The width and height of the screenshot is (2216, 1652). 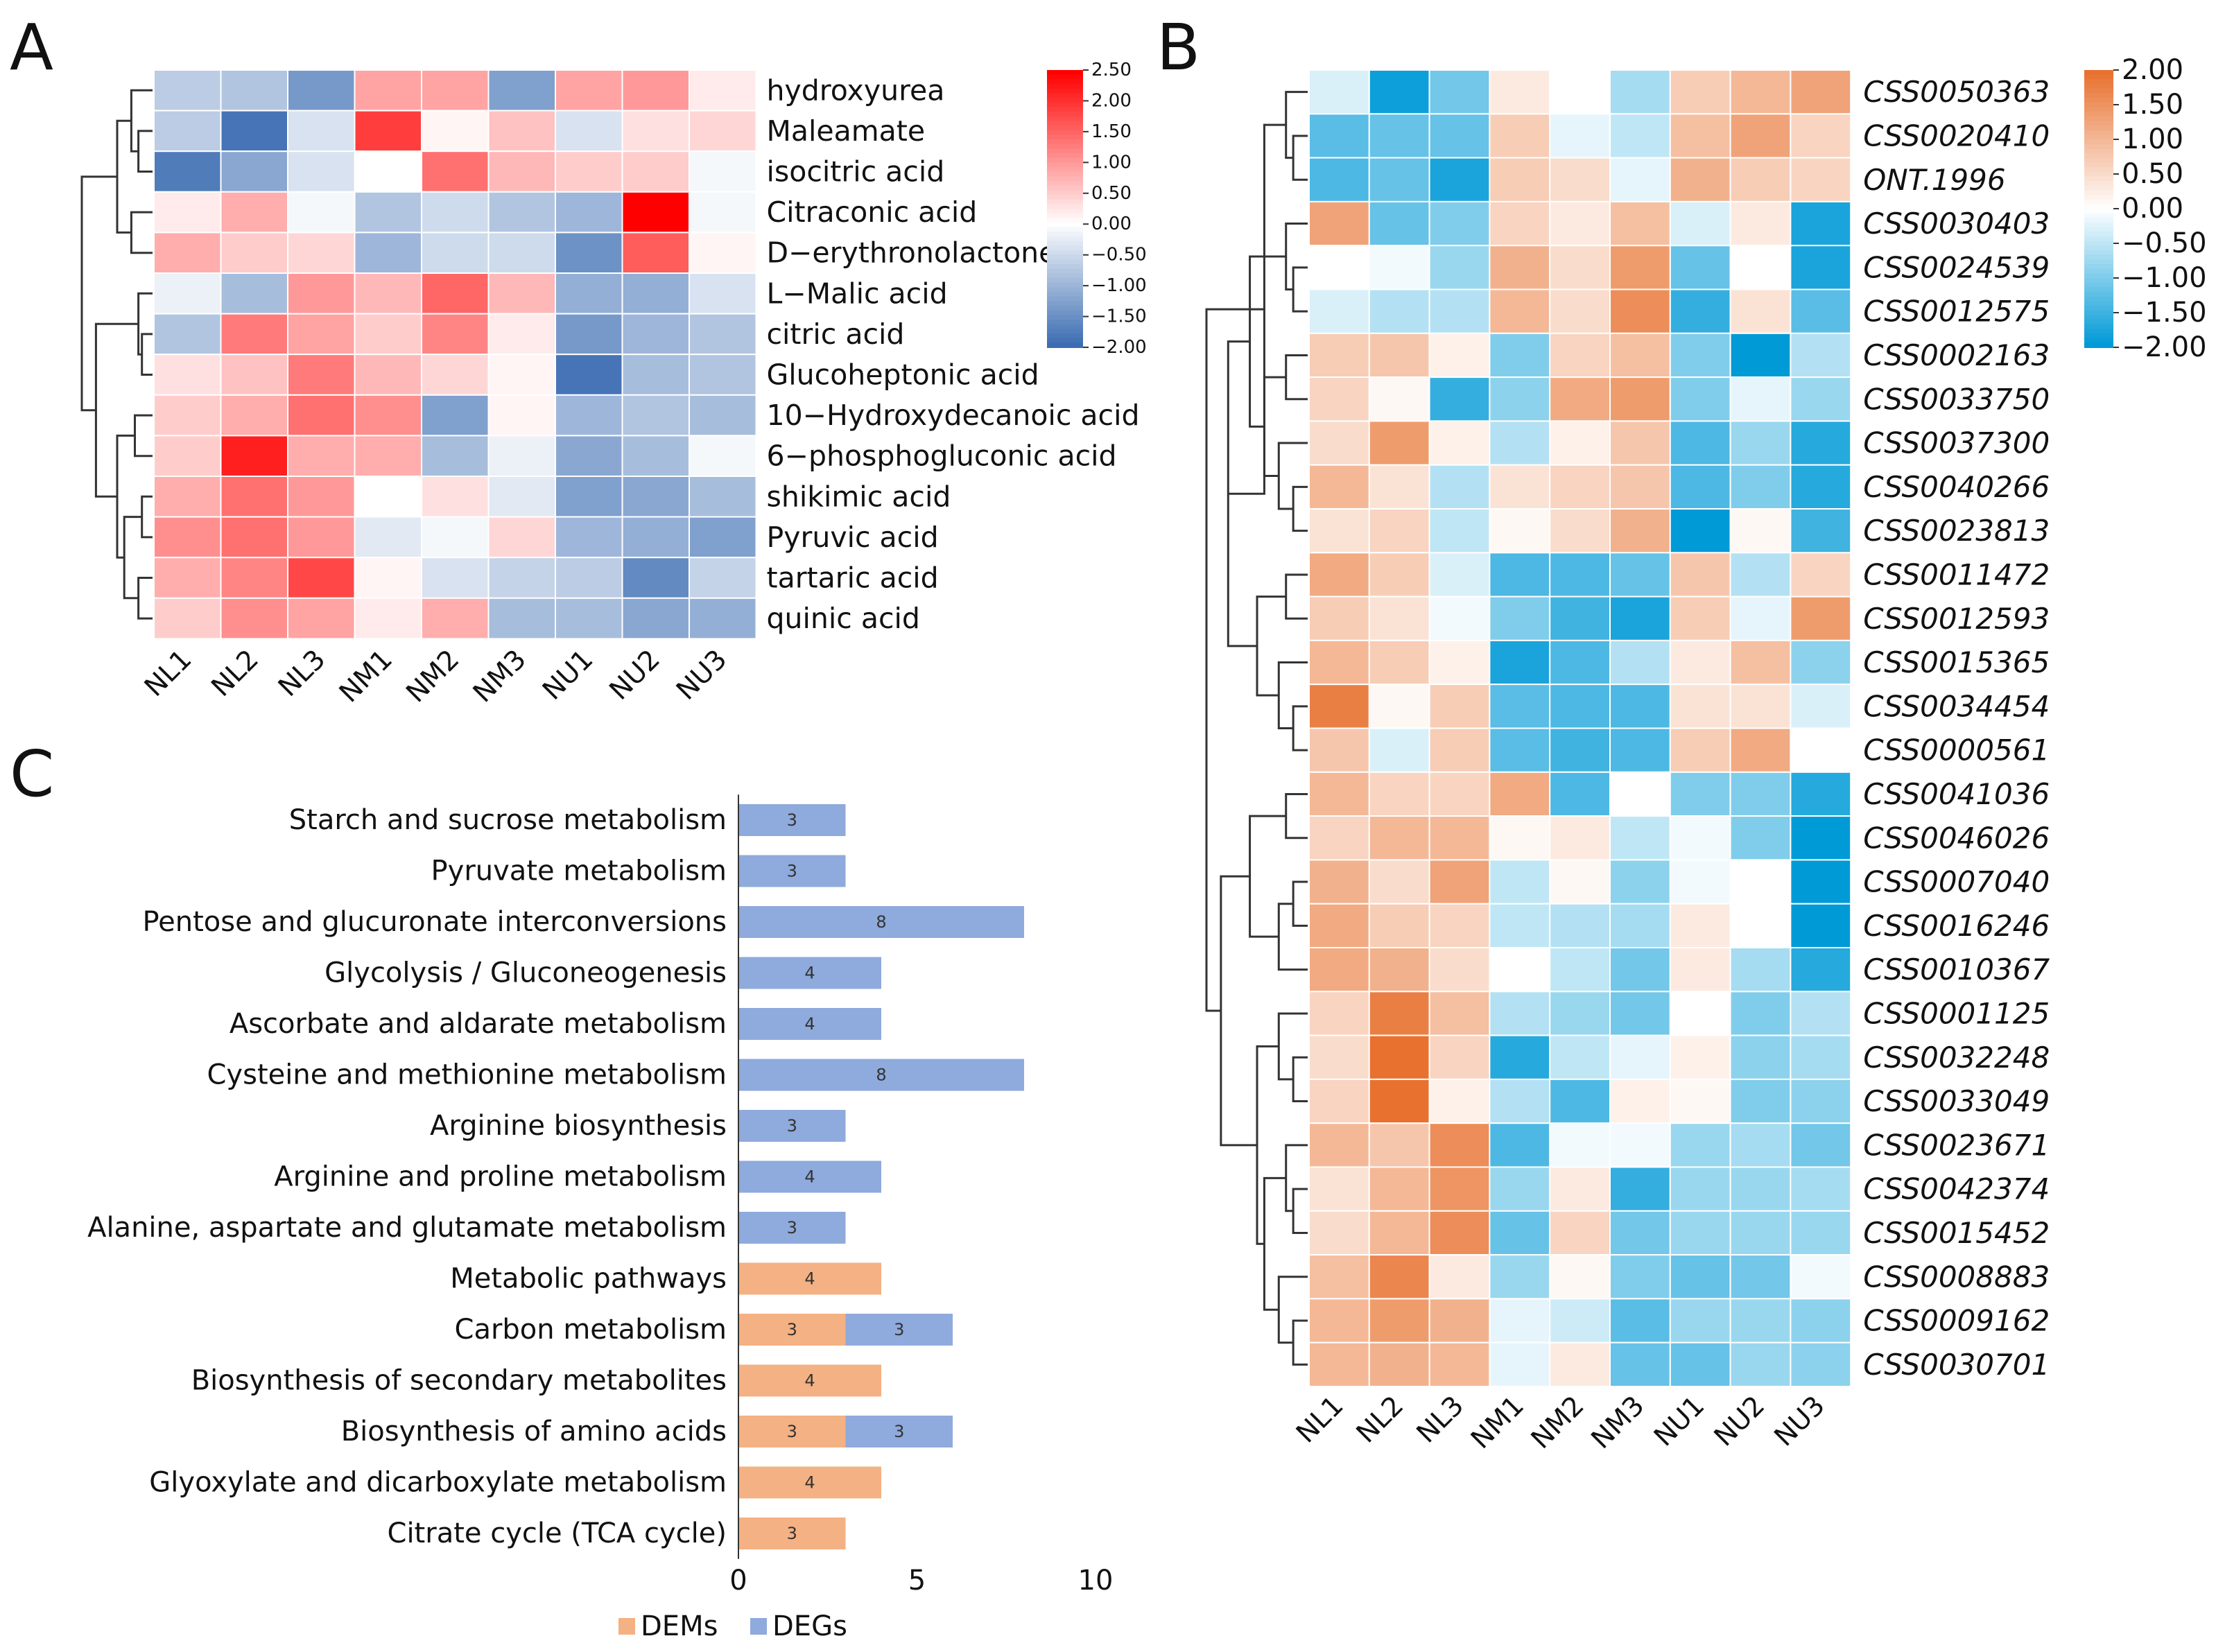 I want to click on c-category-label: Metabolic pathways, so click(x=589, y=1279).